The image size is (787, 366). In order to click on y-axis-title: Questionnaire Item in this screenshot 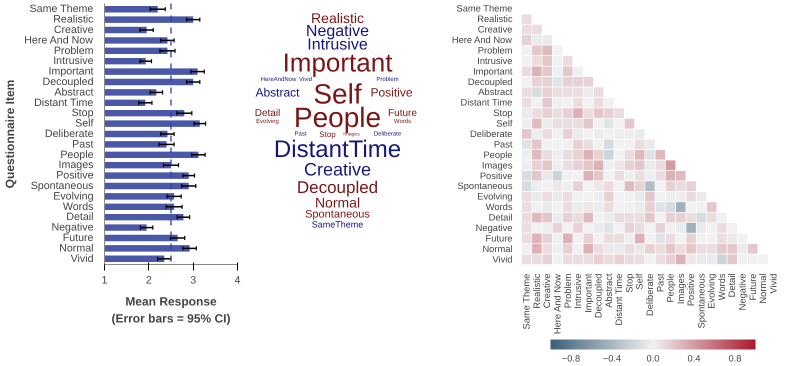, I will do `click(10, 134)`.